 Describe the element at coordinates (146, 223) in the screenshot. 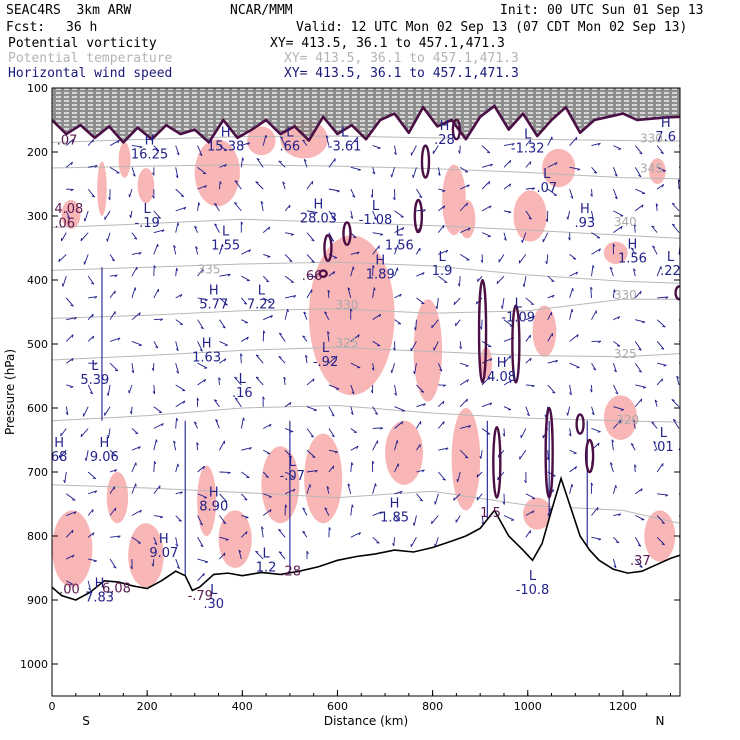

I see `hl-value: -.19` at that location.